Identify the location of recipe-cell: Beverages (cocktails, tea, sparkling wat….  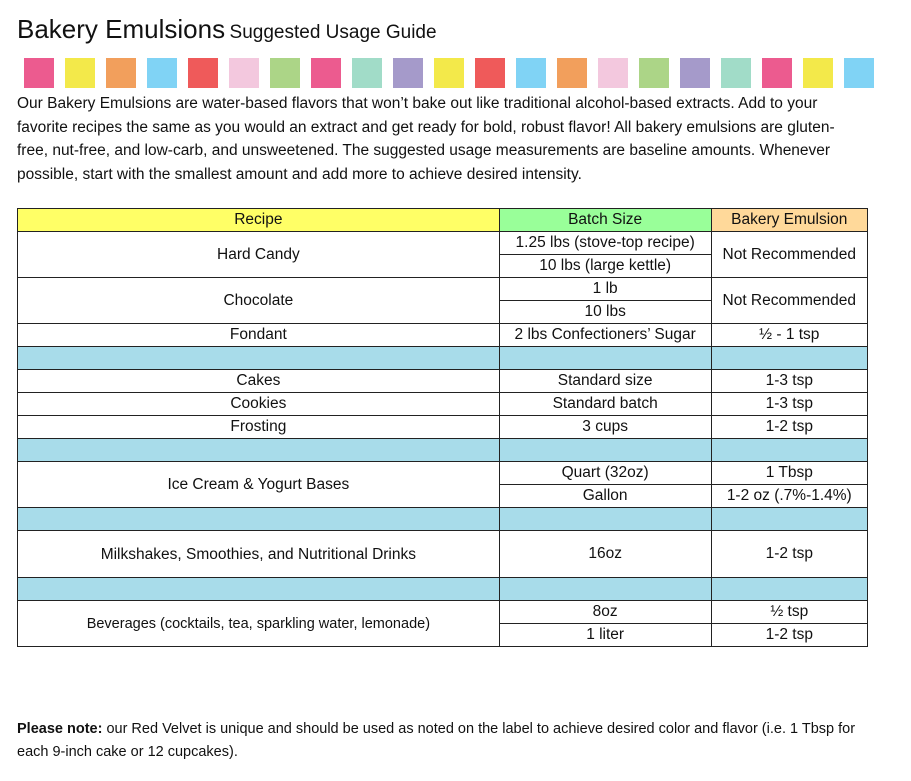
(258, 623).